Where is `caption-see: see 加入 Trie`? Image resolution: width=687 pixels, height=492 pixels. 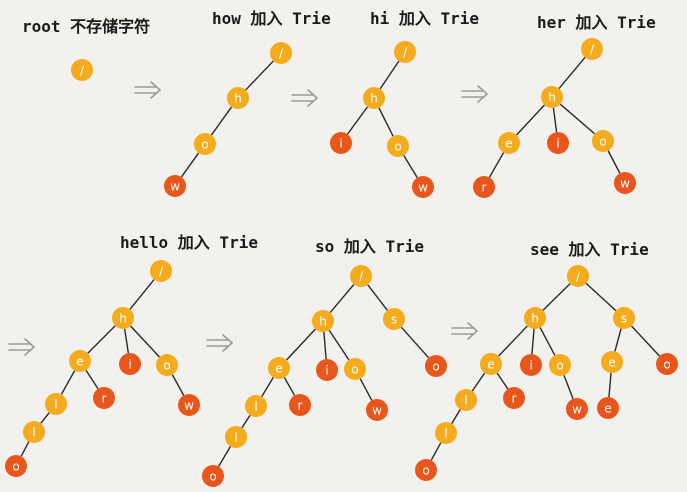
caption-see: see 加入 Trie is located at coordinates (589, 249).